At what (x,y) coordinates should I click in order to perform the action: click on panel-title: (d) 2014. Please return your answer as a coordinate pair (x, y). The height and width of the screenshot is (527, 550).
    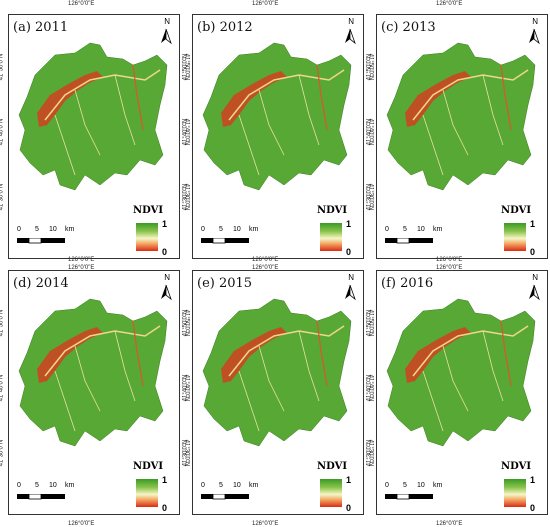
    Looking at the image, I should click on (41, 283).